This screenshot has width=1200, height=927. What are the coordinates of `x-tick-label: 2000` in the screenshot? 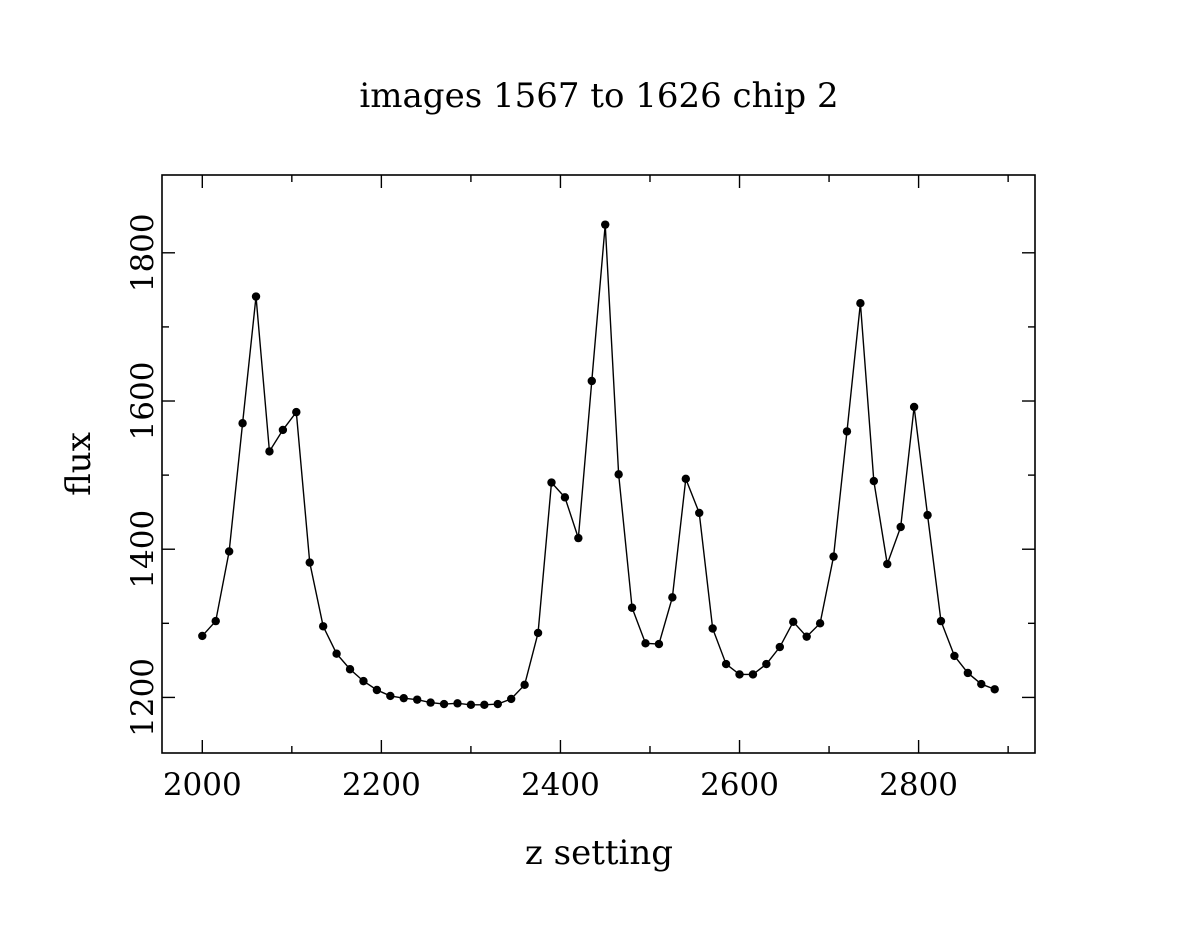 It's located at (202, 785).